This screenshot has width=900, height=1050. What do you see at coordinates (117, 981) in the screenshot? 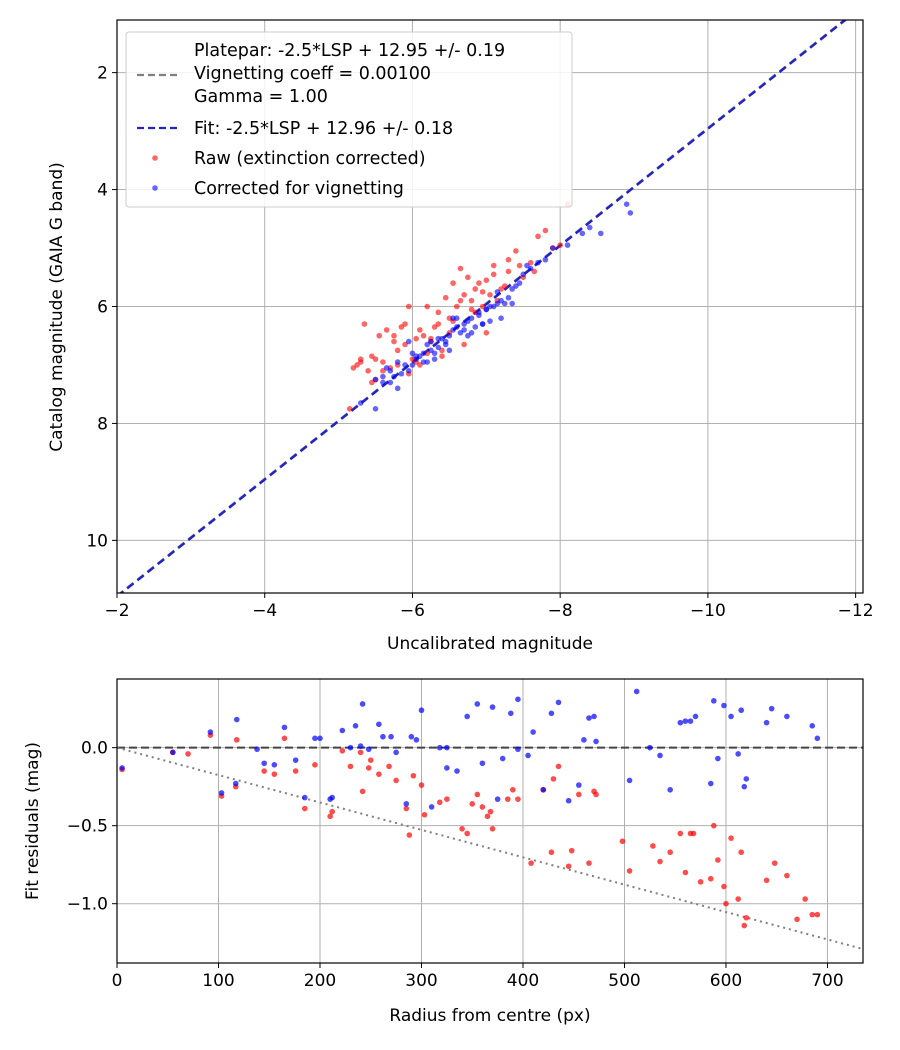
I see `x-tick-label: 0` at bounding box center [117, 981].